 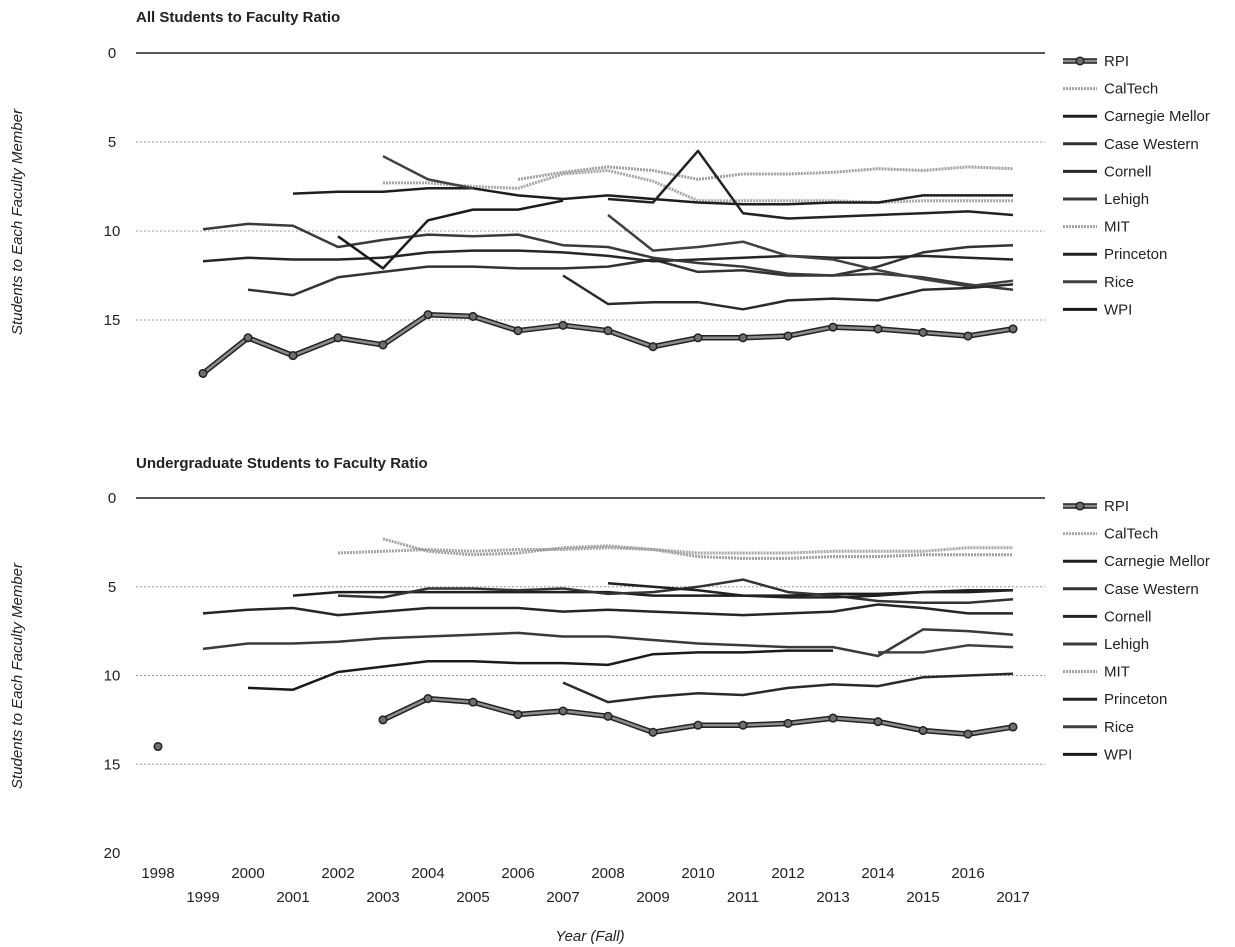 I want to click on x-tick-label: 2014, so click(x=877, y=873).